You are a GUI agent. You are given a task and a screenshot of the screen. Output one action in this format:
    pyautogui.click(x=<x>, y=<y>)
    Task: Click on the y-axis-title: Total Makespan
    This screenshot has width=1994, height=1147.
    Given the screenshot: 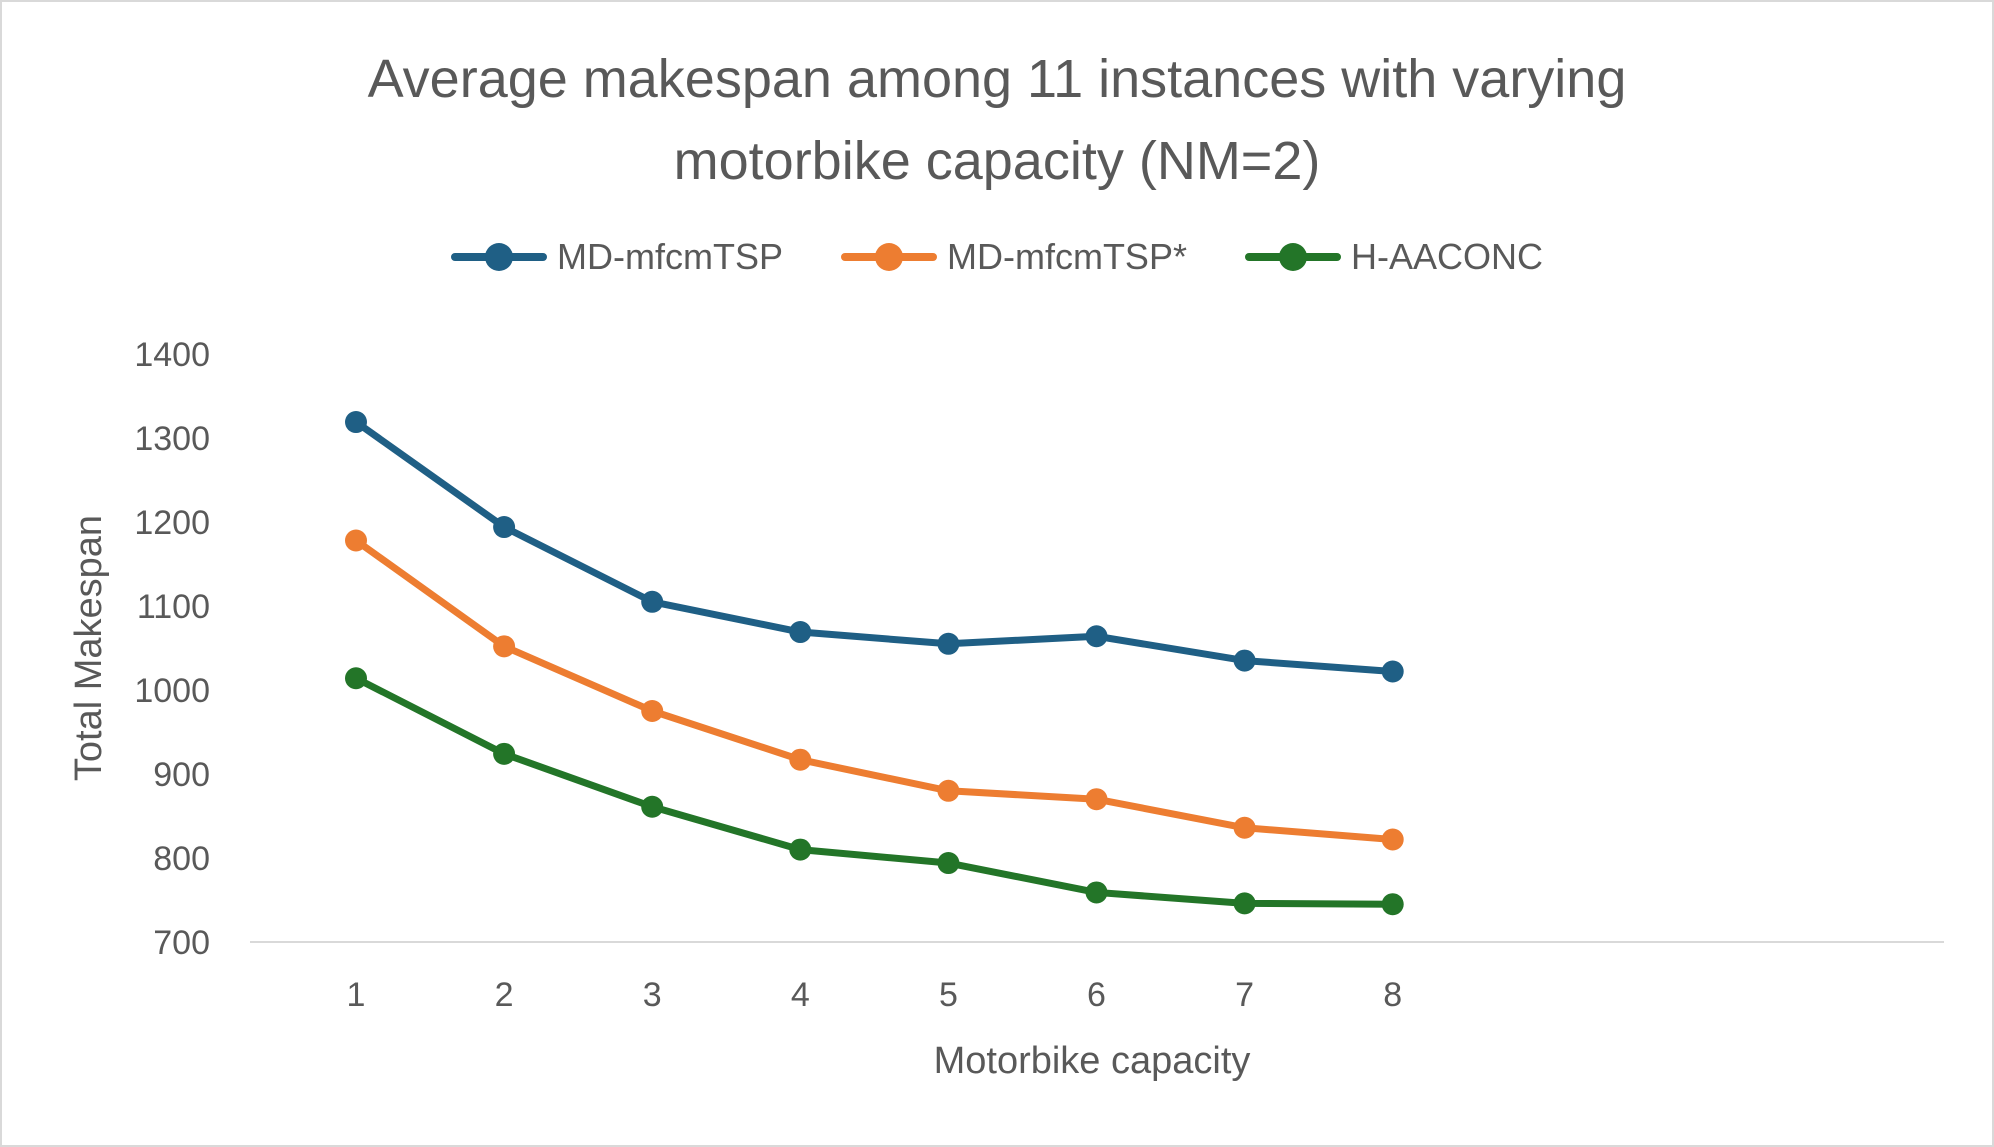 What is the action you would take?
    pyautogui.click(x=89, y=648)
    